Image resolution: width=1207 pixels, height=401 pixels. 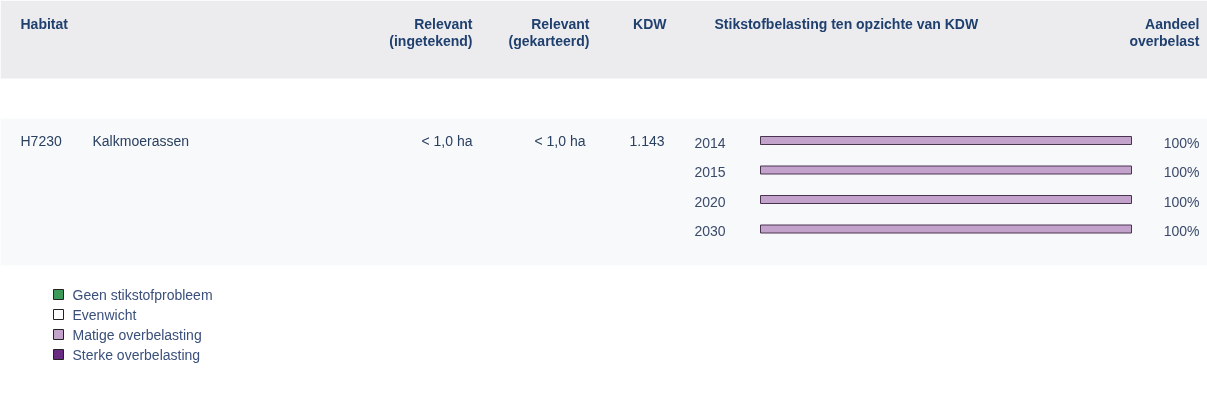 What do you see at coordinates (710, 142) in the screenshot?
I see `y-tick-label: 2014` at bounding box center [710, 142].